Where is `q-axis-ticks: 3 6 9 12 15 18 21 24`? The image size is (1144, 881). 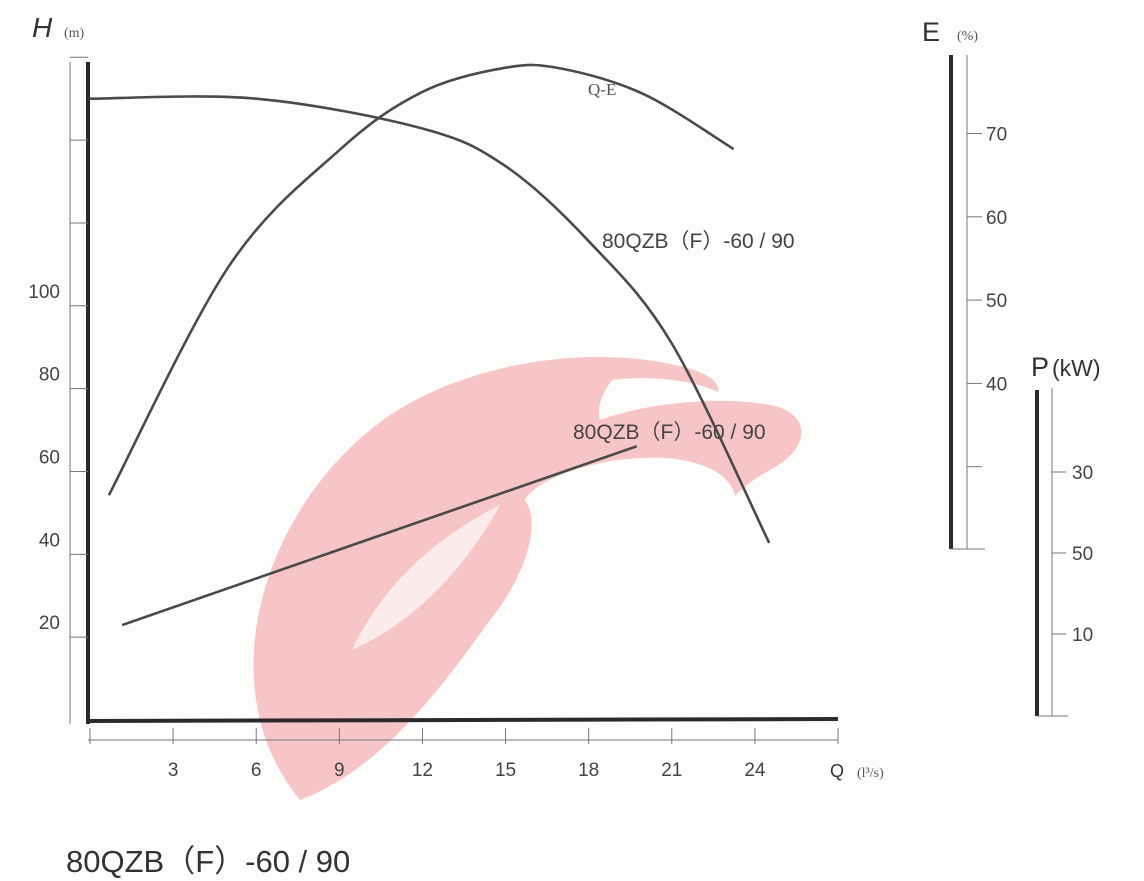 q-axis-ticks: 3 6 9 12 15 18 21 24 is located at coordinates (464, 754).